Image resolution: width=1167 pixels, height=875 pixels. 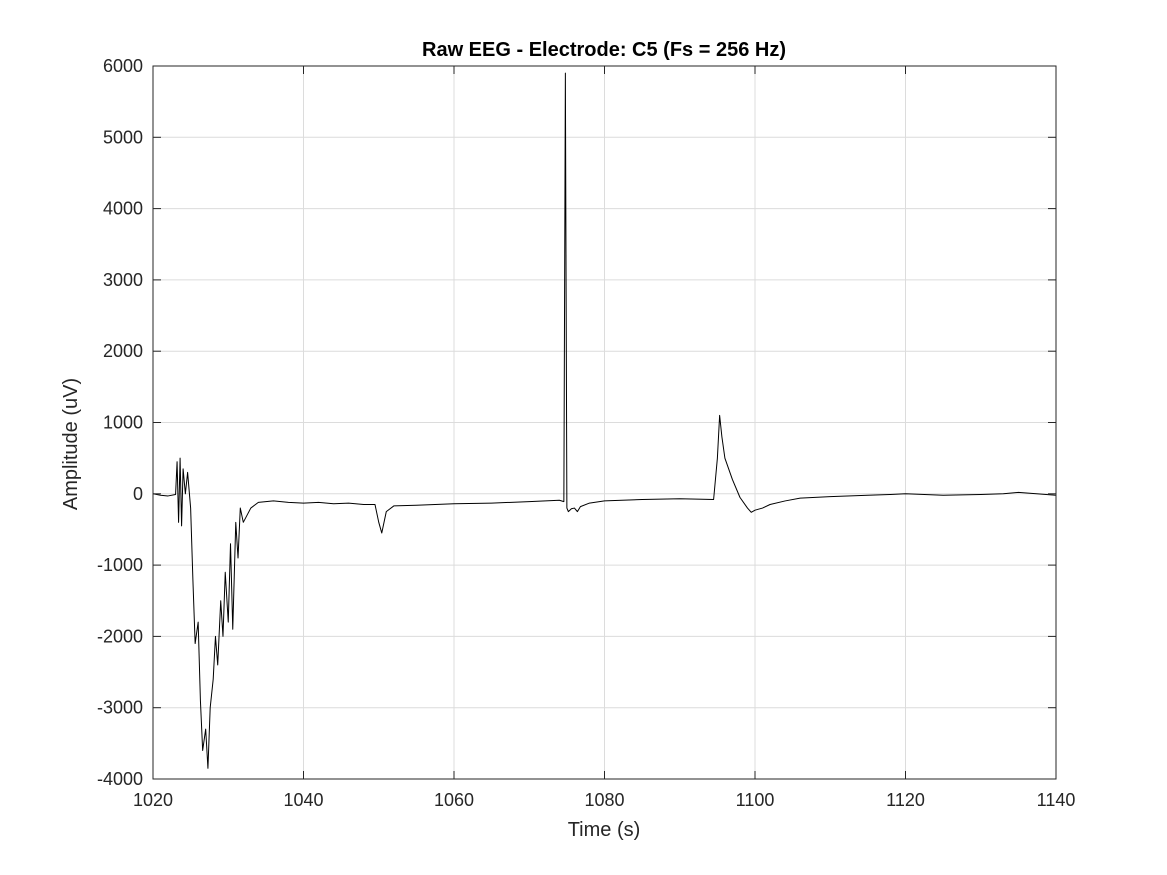 I want to click on y-axis-label: Amplitude (uV), so click(x=71, y=444).